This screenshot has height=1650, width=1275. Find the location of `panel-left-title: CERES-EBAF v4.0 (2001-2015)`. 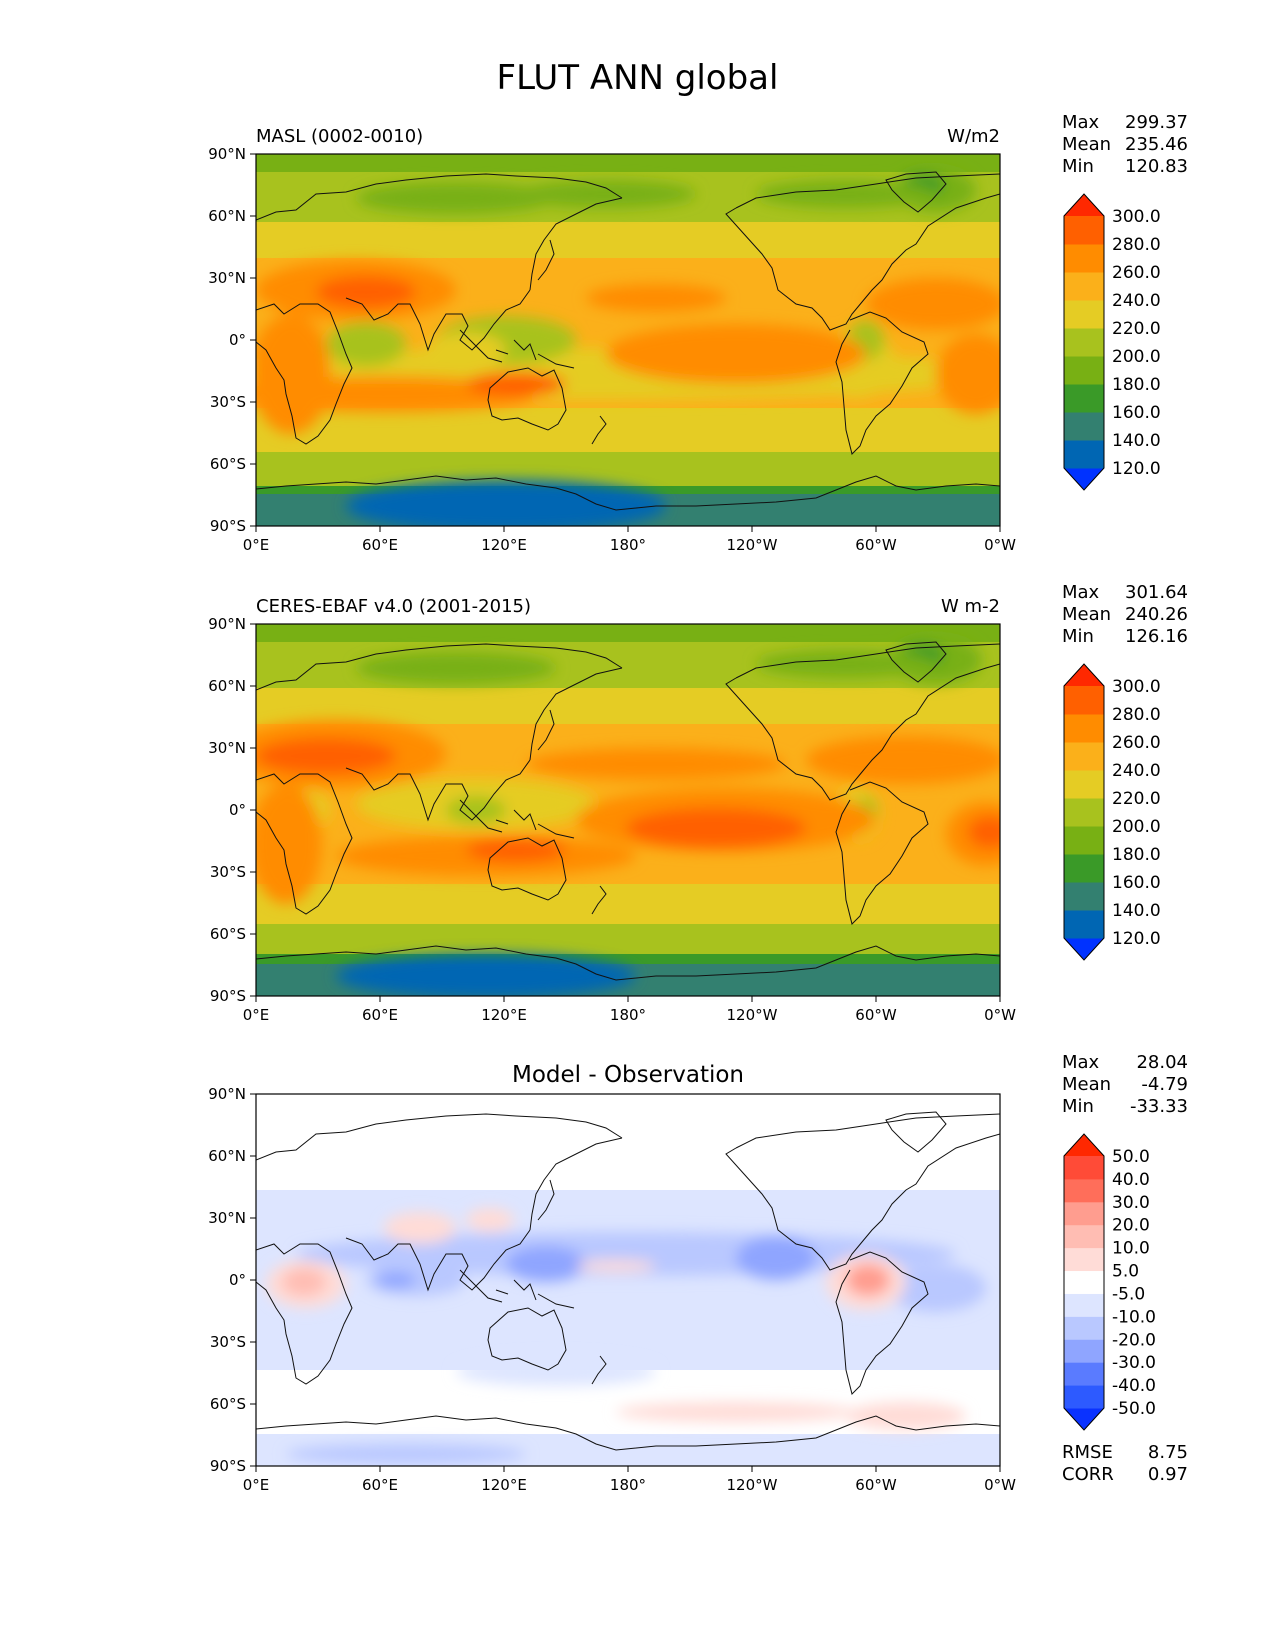

panel-left-title: CERES-EBAF v4.0 (2001-2015) is located at coordinates (393, 606).